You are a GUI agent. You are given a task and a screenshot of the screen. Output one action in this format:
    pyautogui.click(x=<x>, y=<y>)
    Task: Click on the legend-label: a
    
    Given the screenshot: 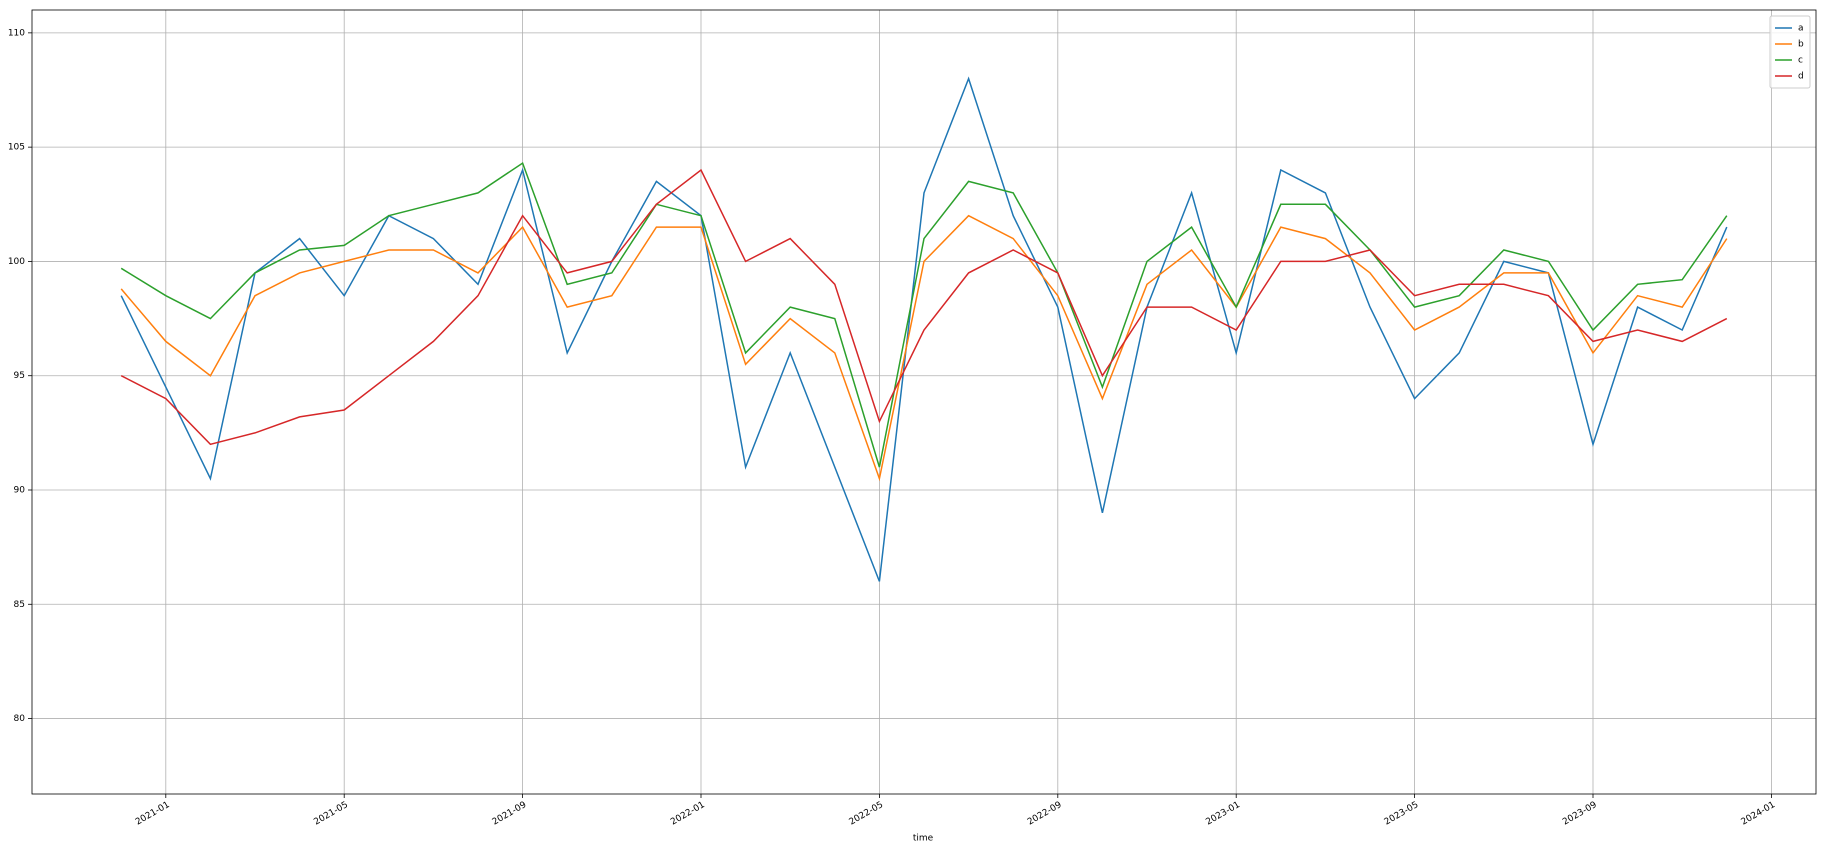 What is the action you would take?
    pyautogui.click(x=1801, y=29)
    